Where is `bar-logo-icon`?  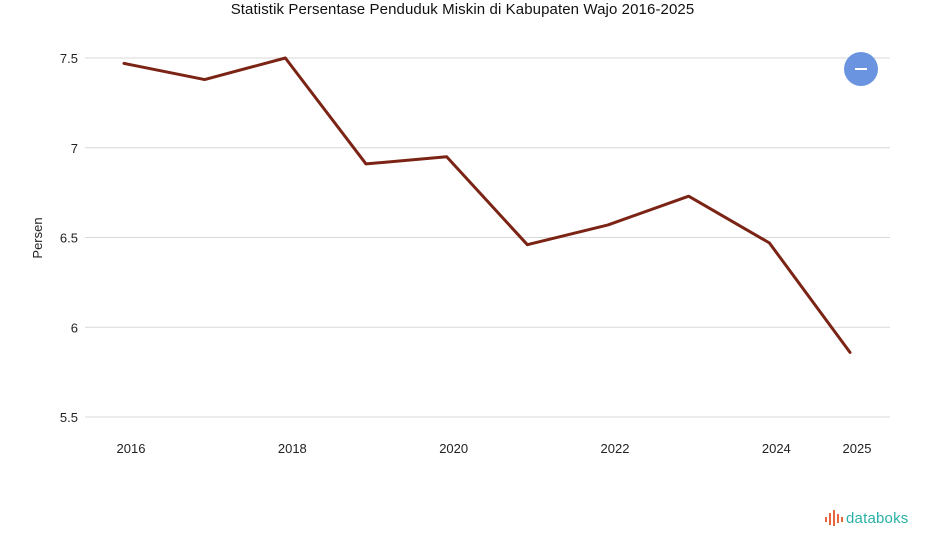
bar-logo-icon is located at coordinates (834, 518).